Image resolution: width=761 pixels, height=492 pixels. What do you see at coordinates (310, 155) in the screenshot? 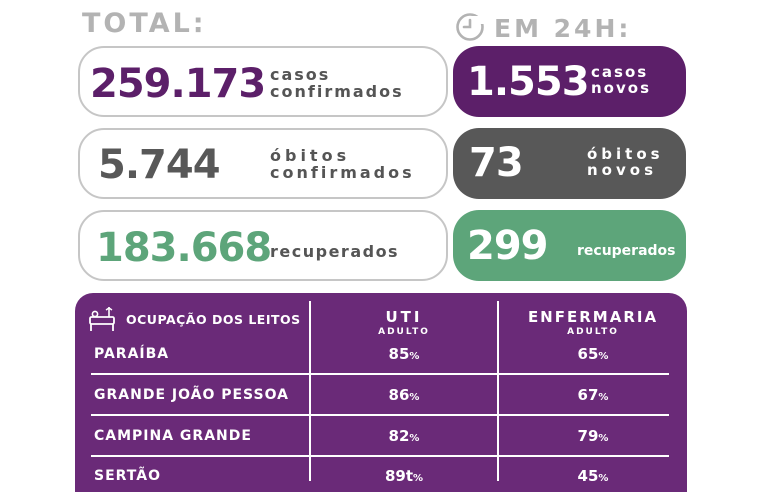
I see `total-deaths-label-line1: óbitos` at bounding box center [310, 155].